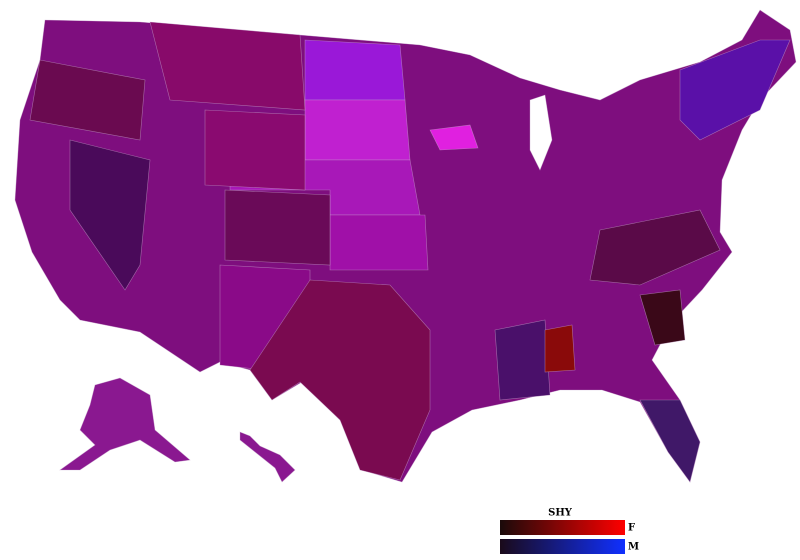 Image resolution: width=800 pixels, height=560 pixels. What do you see at coordinates (355, 70) in the screenshot?
I see `region-north-dakota` at bounding box center [355, 70].